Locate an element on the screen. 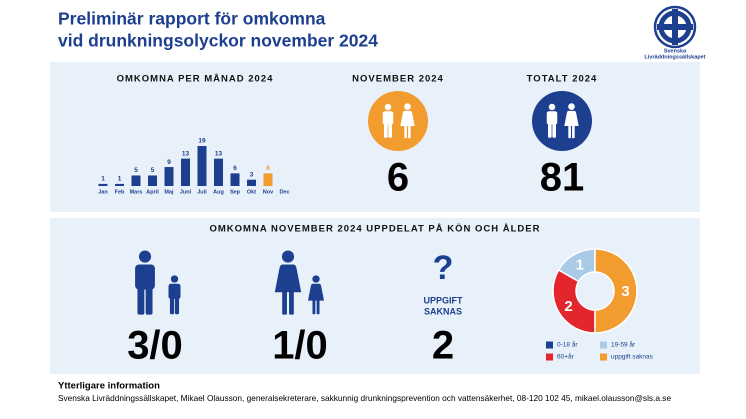 The height and width of the screenshot is (419, 746). bar-value: 19 is located at coordinates (202, 141).